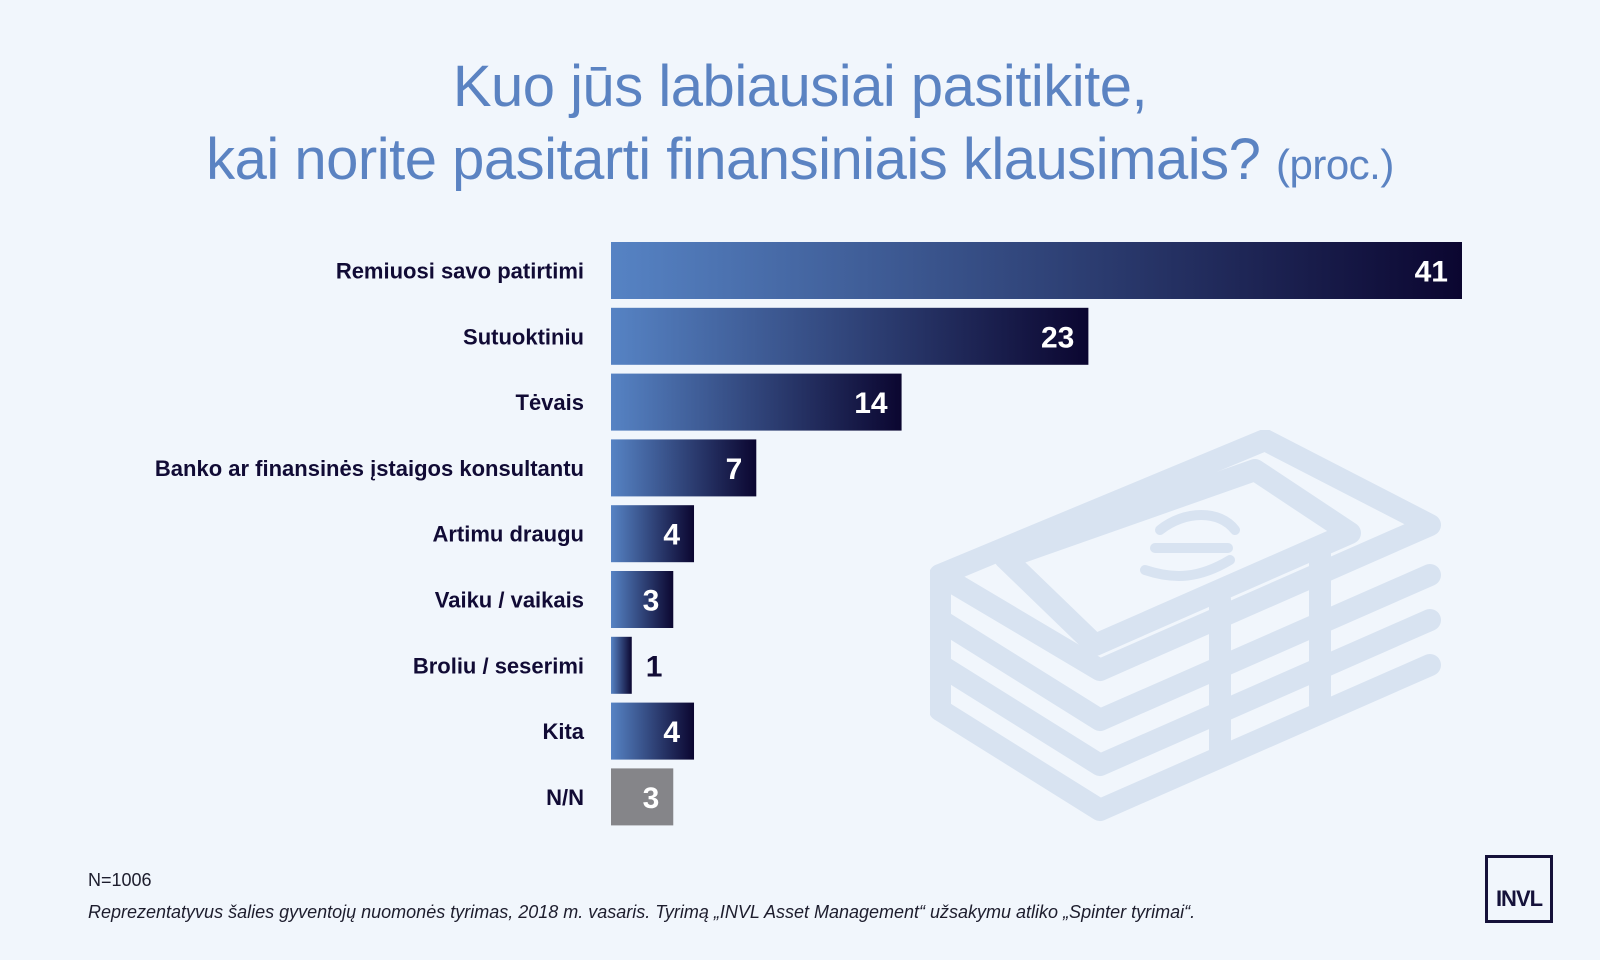 This screenshot has width=1600, height=960. I want to click on value-label: 23, so click(1057, 337).